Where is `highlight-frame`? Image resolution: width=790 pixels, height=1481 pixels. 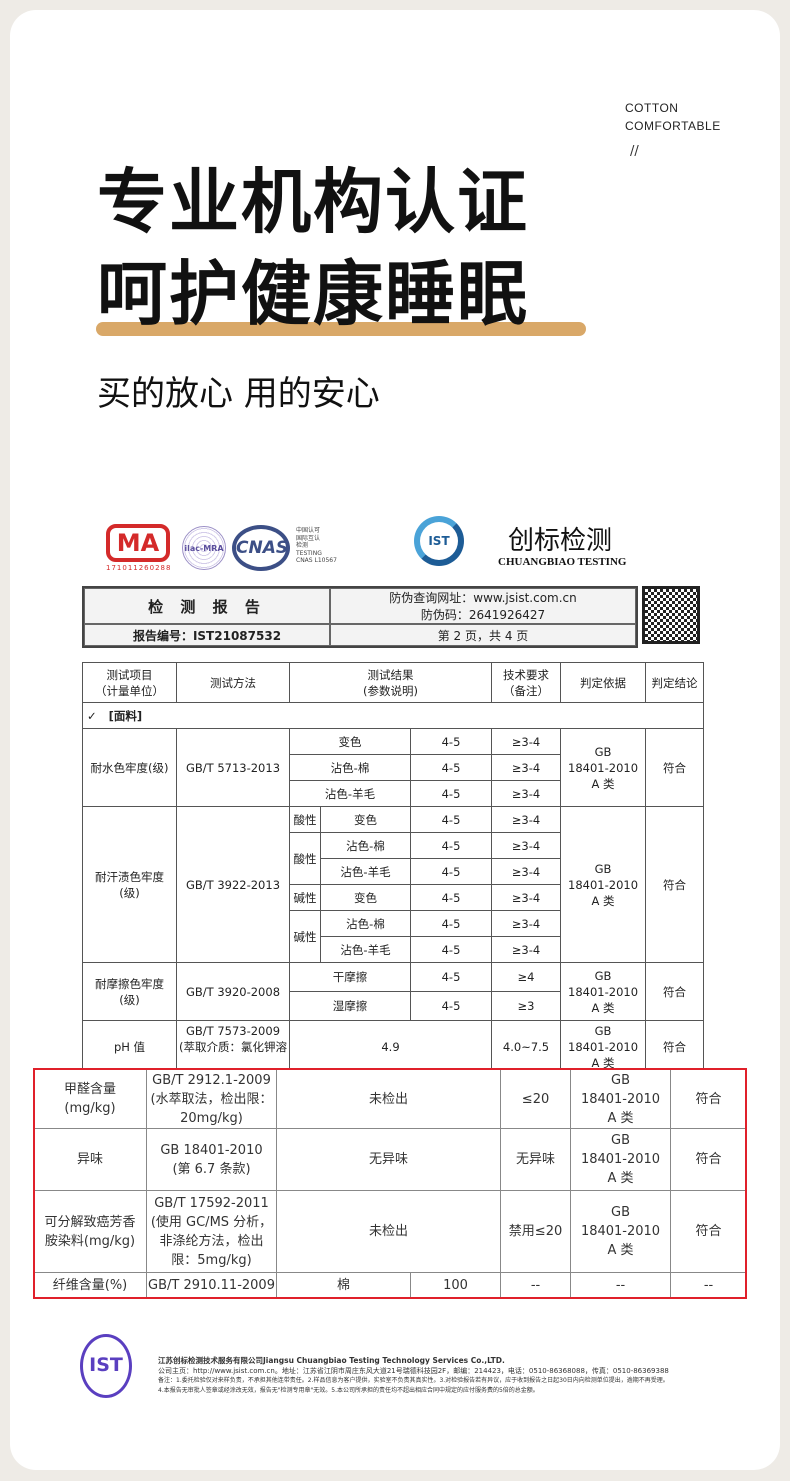 highlight-frame is located at coordinates (390, 1183).